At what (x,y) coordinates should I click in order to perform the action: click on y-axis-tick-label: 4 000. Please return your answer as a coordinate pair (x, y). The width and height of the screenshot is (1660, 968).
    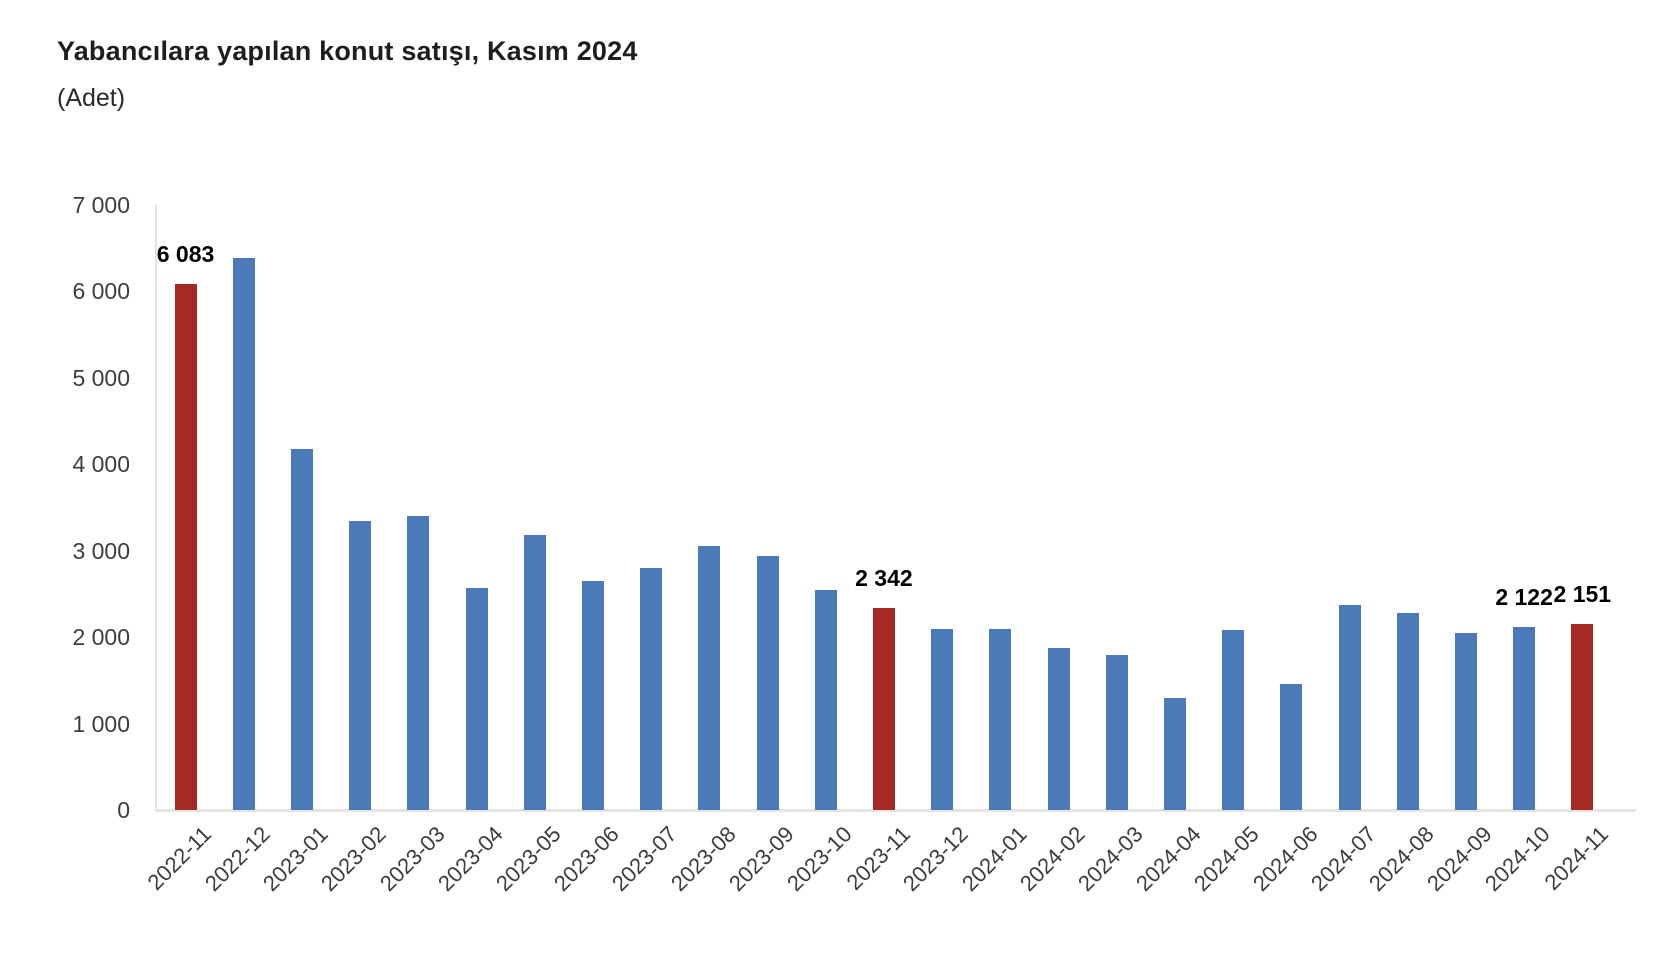
    Looking at the image, I should click on (101, 464).